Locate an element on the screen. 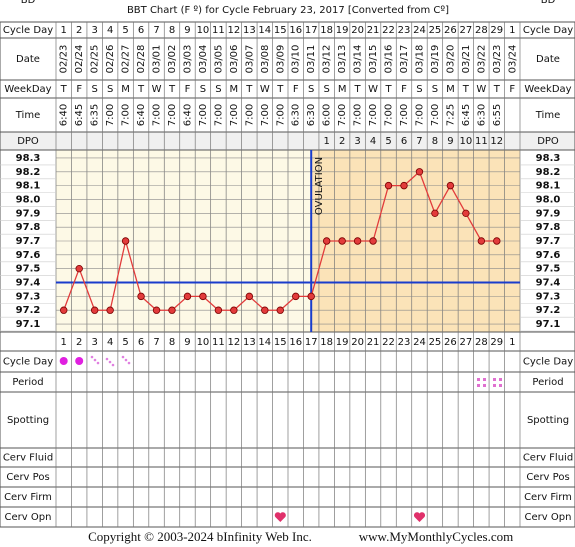 The image size is (575, 547). cycle-day: 8 is located at coordinates (172, 342).